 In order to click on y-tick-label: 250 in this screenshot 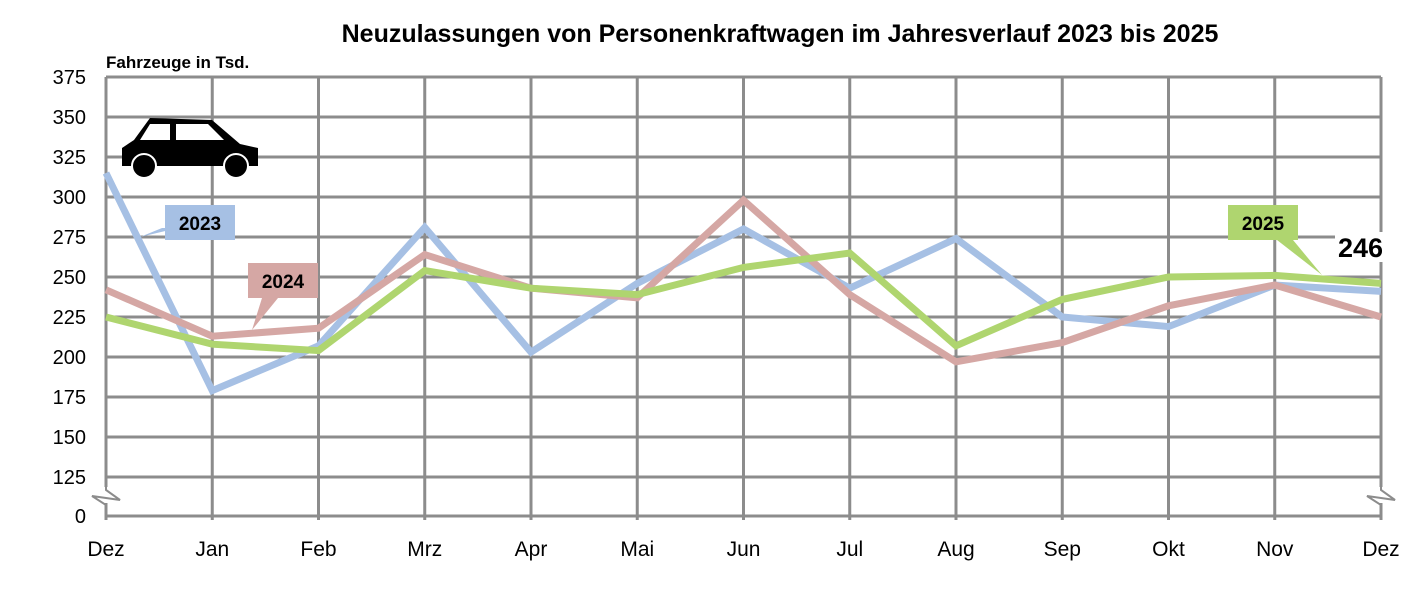, I will do `click(69, 278)`.